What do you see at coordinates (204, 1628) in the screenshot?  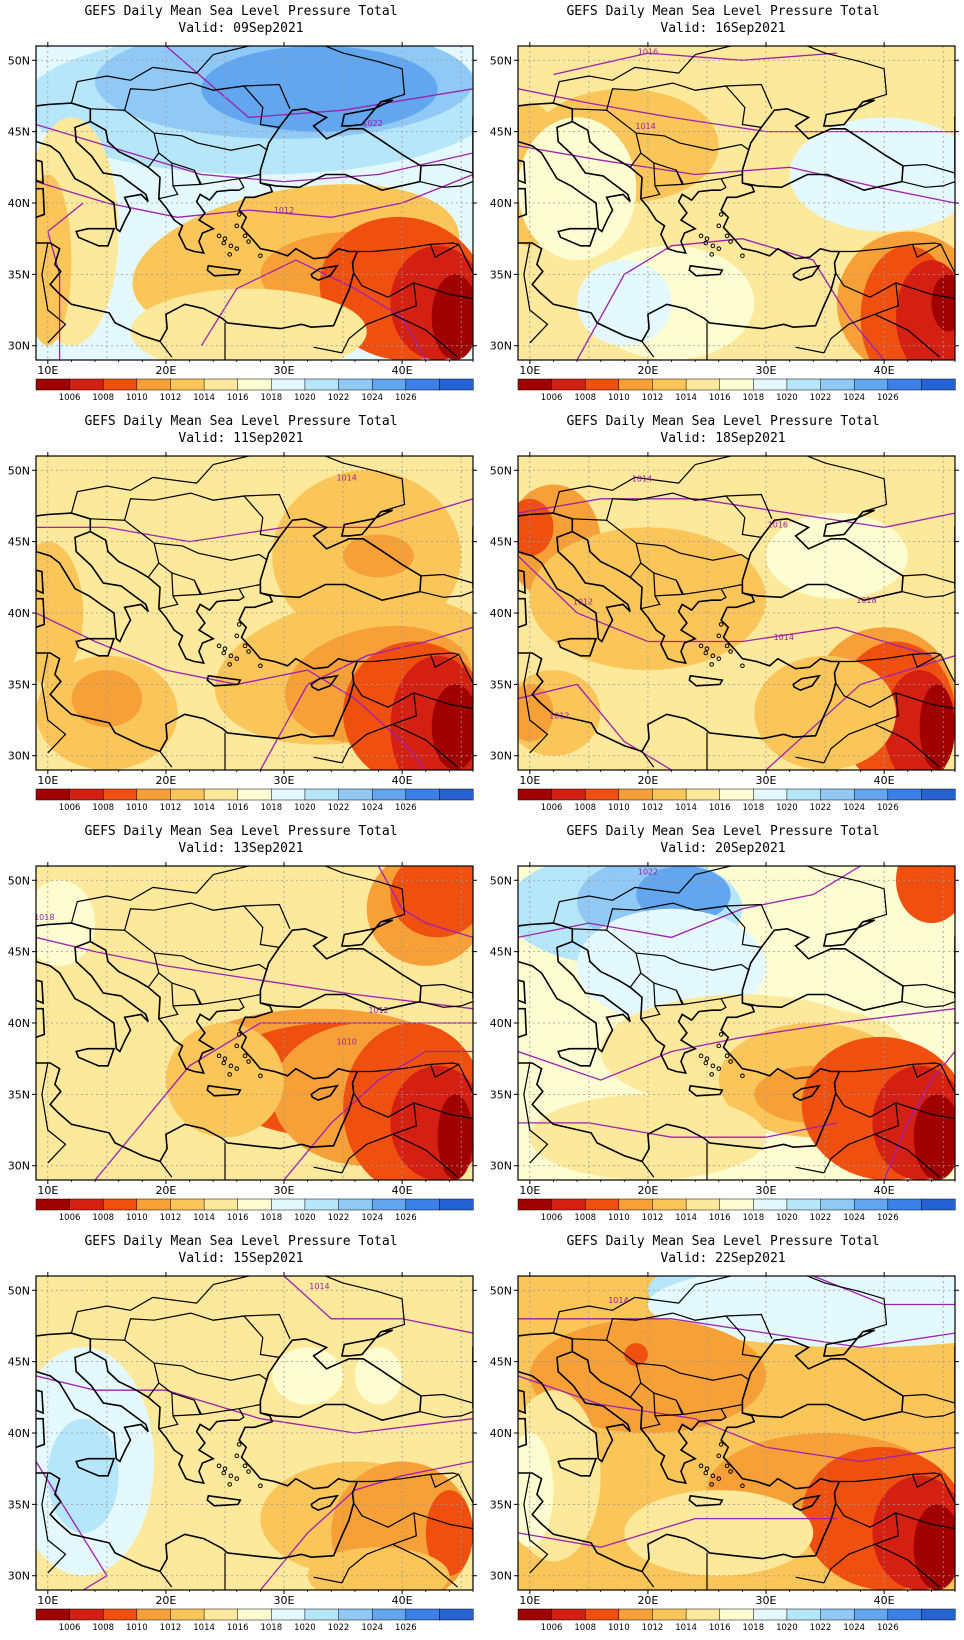 I see `colorbar-label: 1014` at bounding box center [204, 1628].